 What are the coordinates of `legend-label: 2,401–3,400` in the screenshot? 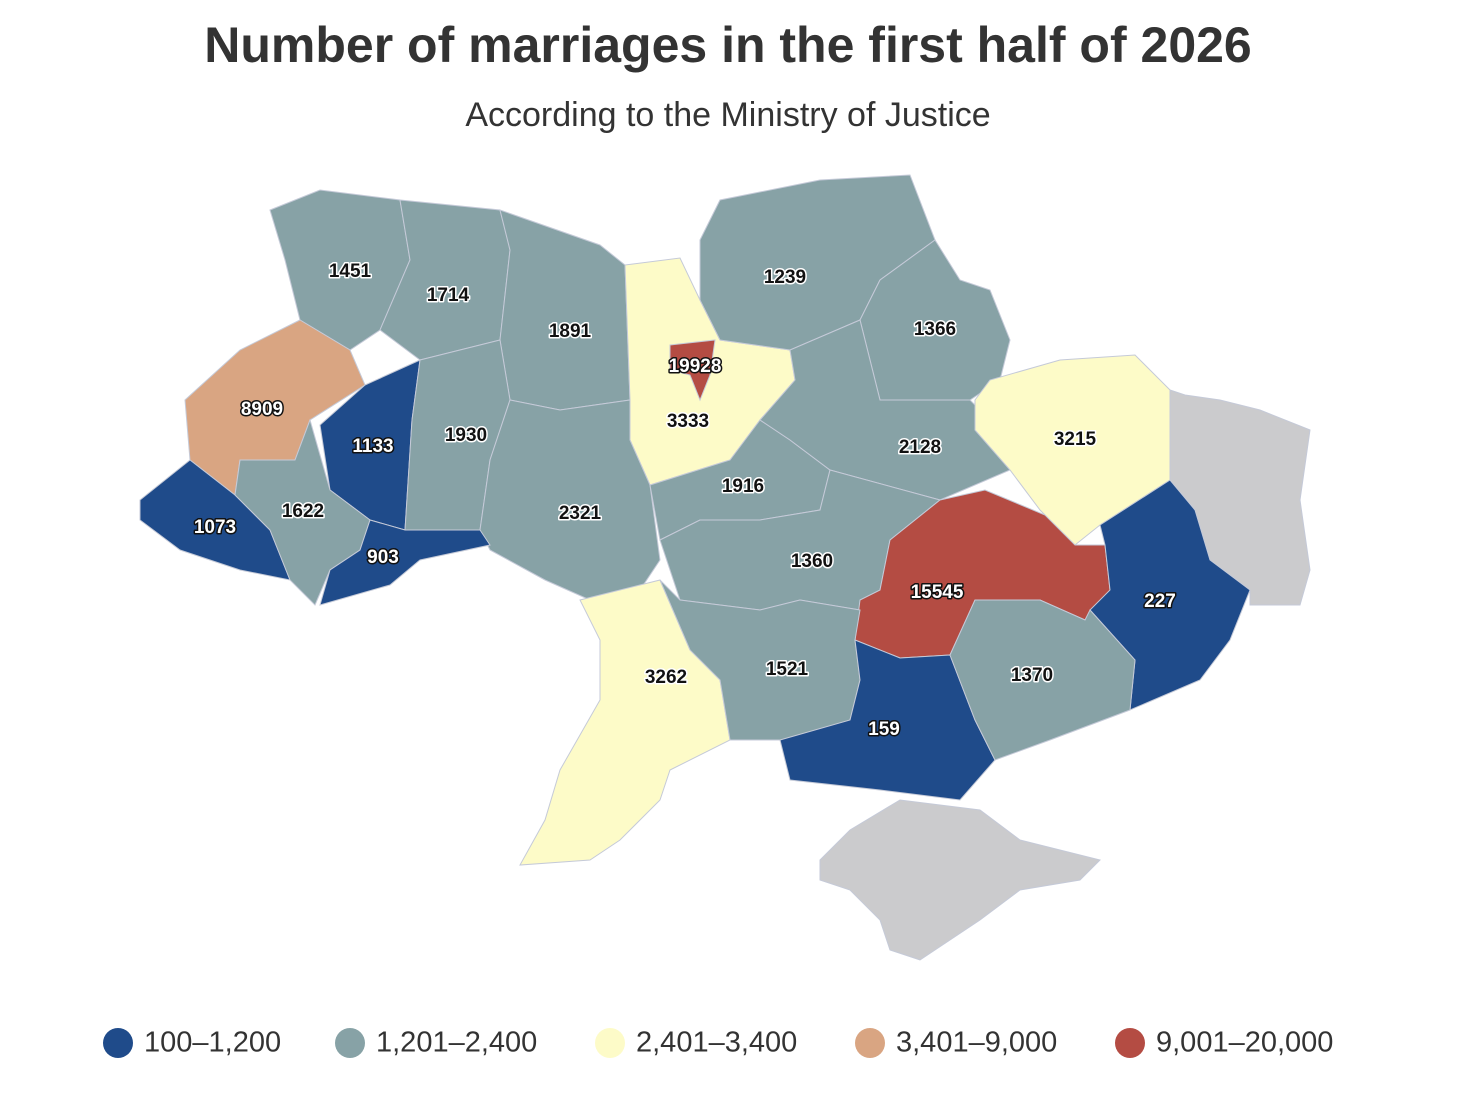 It's located at (716, 1043).